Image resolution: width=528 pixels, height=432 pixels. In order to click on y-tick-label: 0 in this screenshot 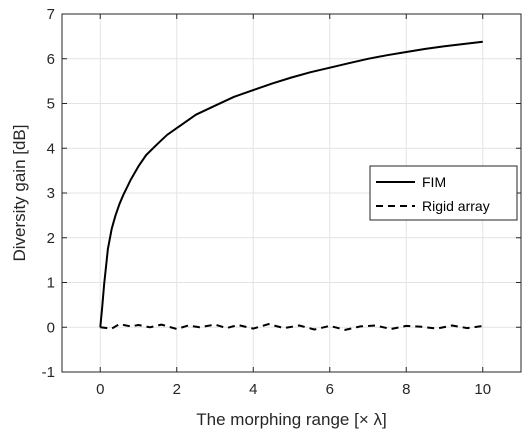, I will do `click(51, 327)`.